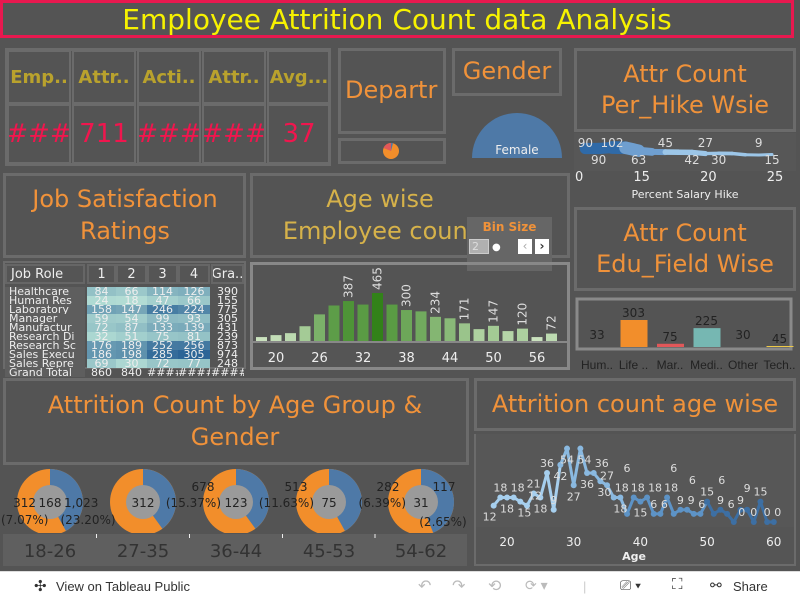  I want to click on heatmap-cell: 256, so click(194, 345).